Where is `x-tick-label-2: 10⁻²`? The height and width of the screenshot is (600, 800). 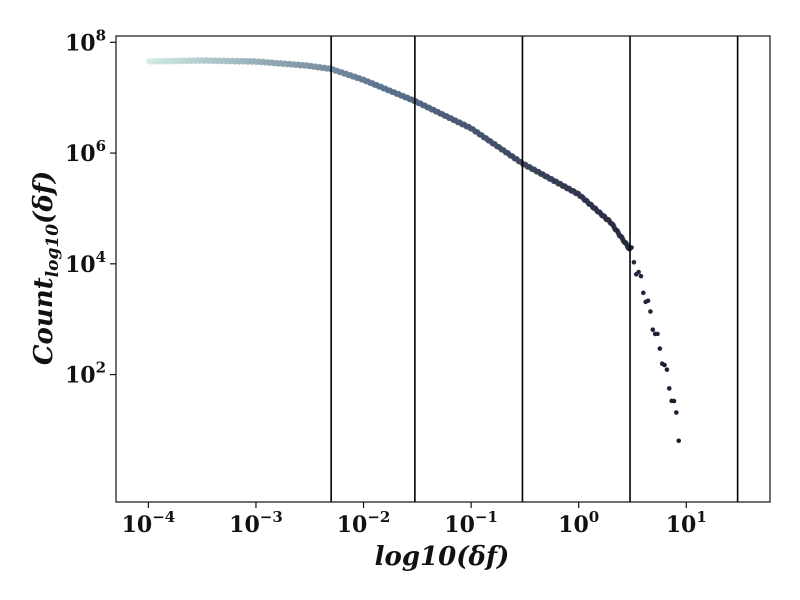 x-tick-label-2: 10⁻² is located at coordinates (364, 523).